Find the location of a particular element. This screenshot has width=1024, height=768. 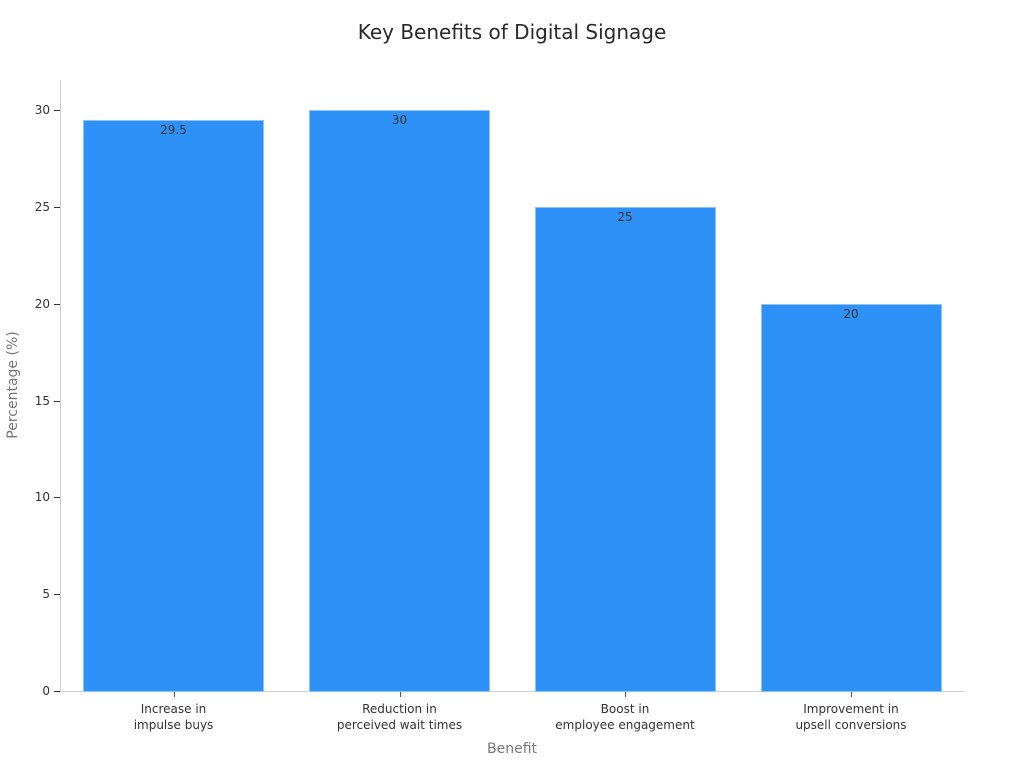

y-axis-line is located at coordinates (60, 386).